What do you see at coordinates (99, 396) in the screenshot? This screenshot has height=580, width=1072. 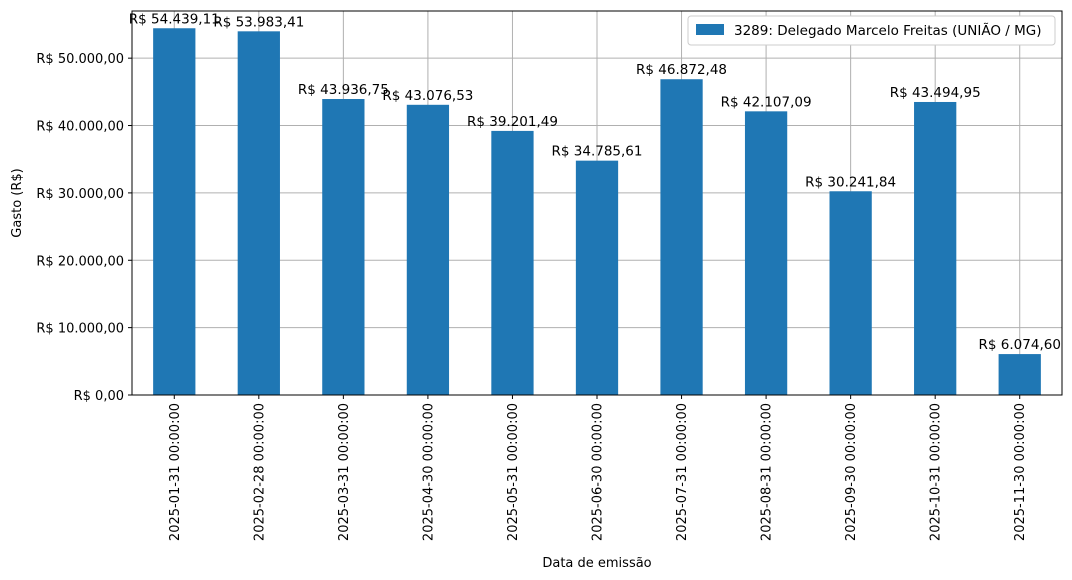 I see `y-tick-label: R$ 0,00` at bounding box center [99, 396].